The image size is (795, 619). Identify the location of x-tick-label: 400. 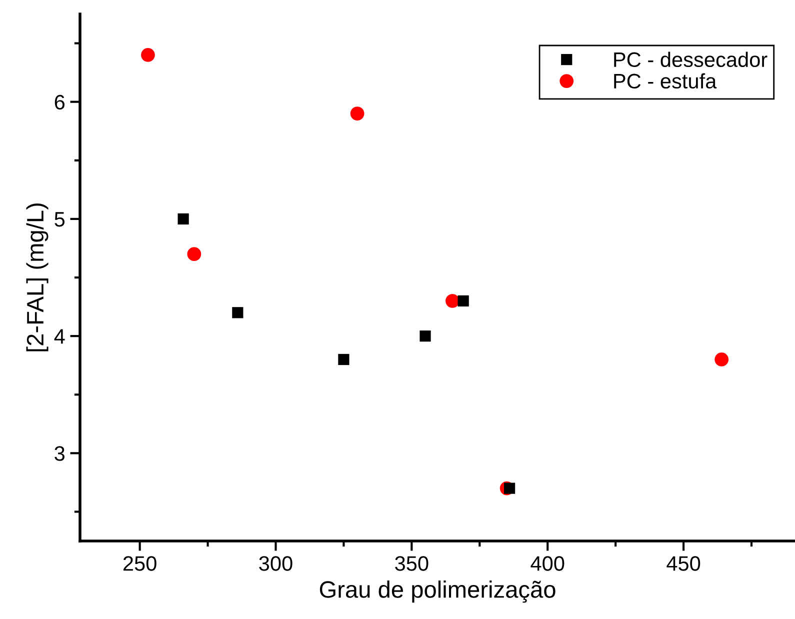
(547, 563).